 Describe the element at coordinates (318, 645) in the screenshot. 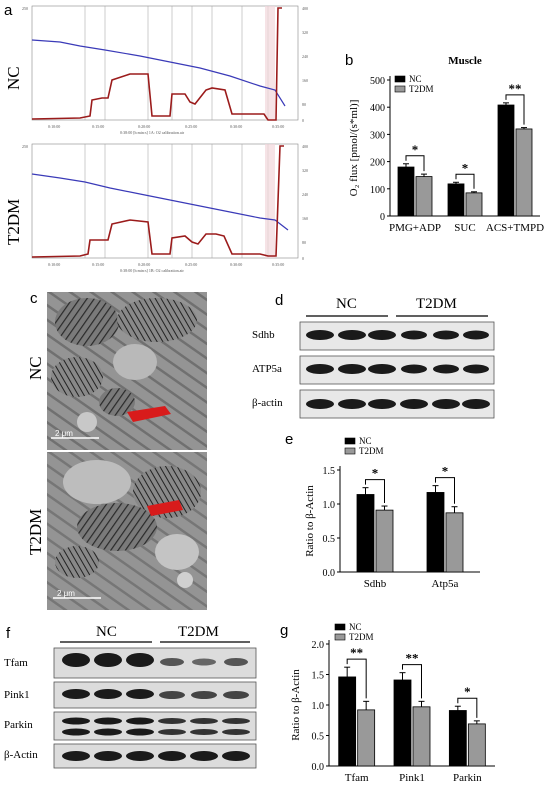

I see `y-tick-label: 2.0` at that location.